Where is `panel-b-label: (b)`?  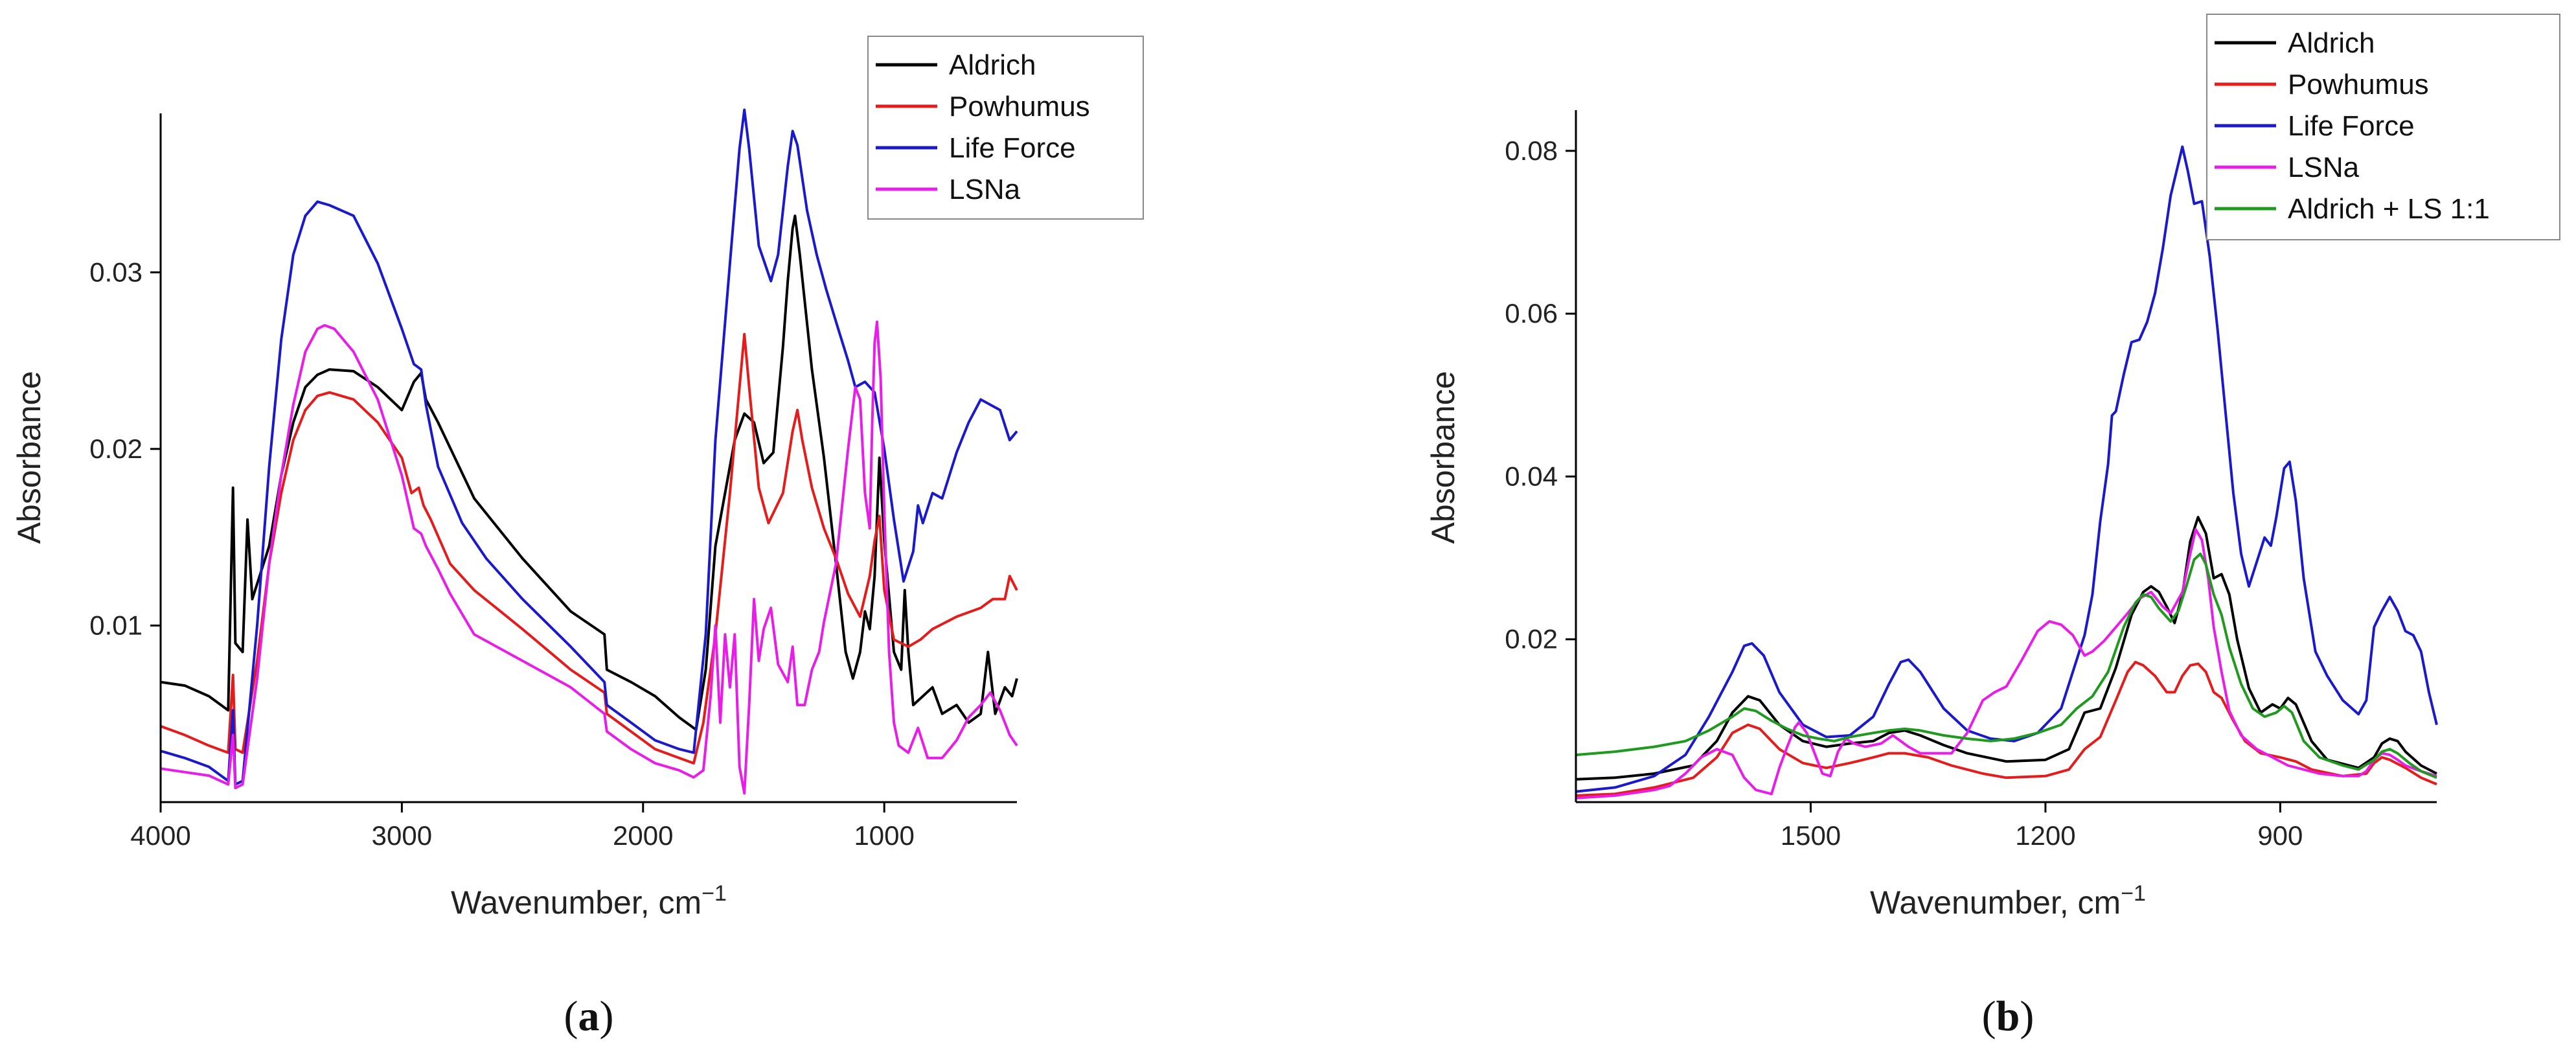 panel-b-label: (b) is located at coordinates (2008, 1017).